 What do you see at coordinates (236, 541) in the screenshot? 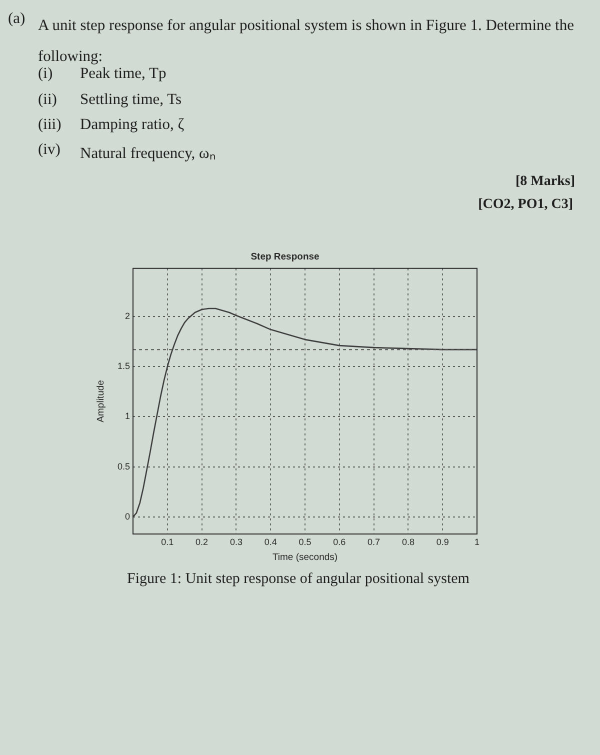
I see `x-tick-label: 0.3` at bounding box center [236, 541].